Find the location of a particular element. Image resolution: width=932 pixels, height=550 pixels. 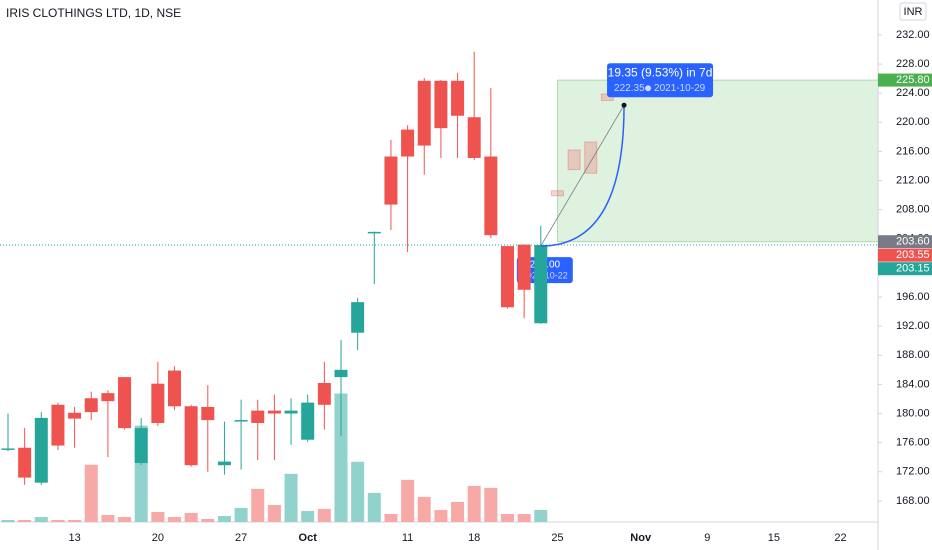

x-tick-label: 13 is located at coordinates (74, 538).